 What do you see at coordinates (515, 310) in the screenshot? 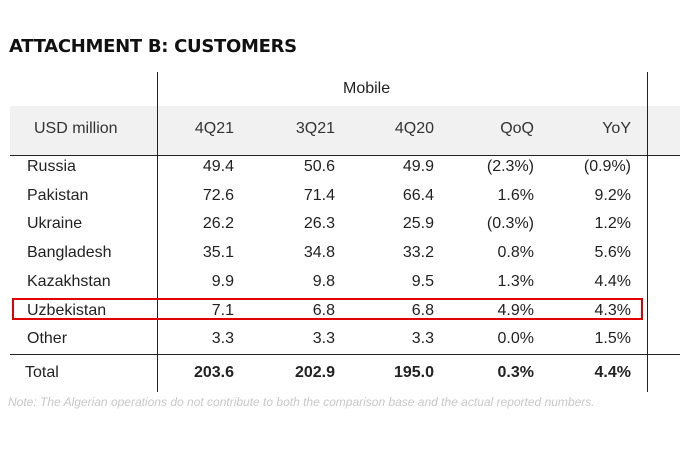
I see `cell-qoq: 4.9%` at bounding box center [515, 310].